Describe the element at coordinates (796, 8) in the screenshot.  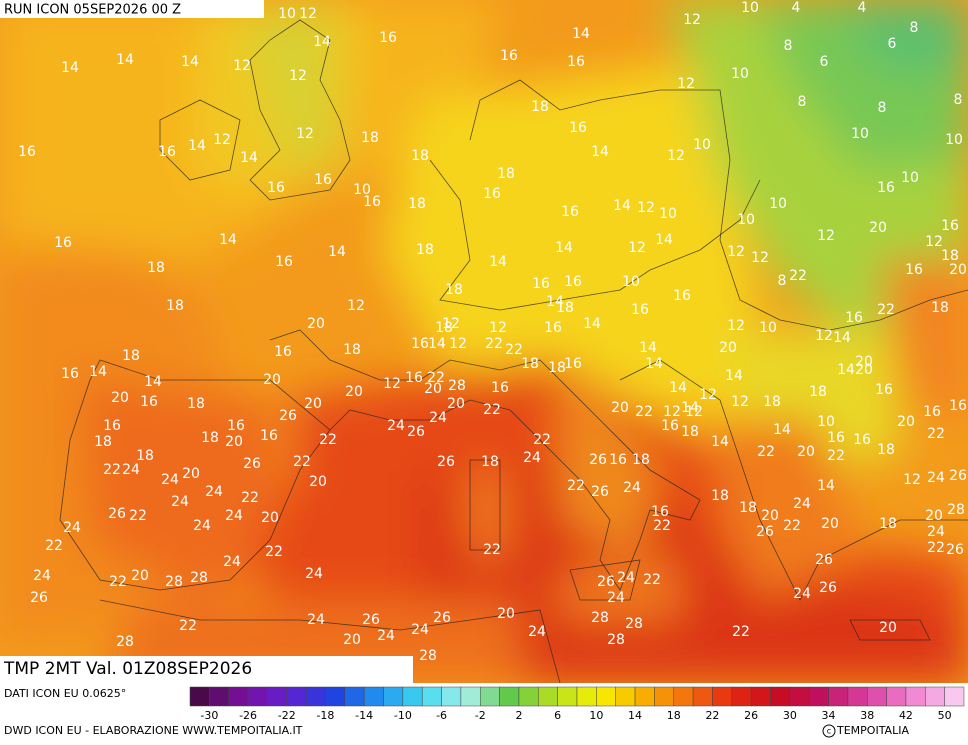
I see `temperature-label: 4` at that location.